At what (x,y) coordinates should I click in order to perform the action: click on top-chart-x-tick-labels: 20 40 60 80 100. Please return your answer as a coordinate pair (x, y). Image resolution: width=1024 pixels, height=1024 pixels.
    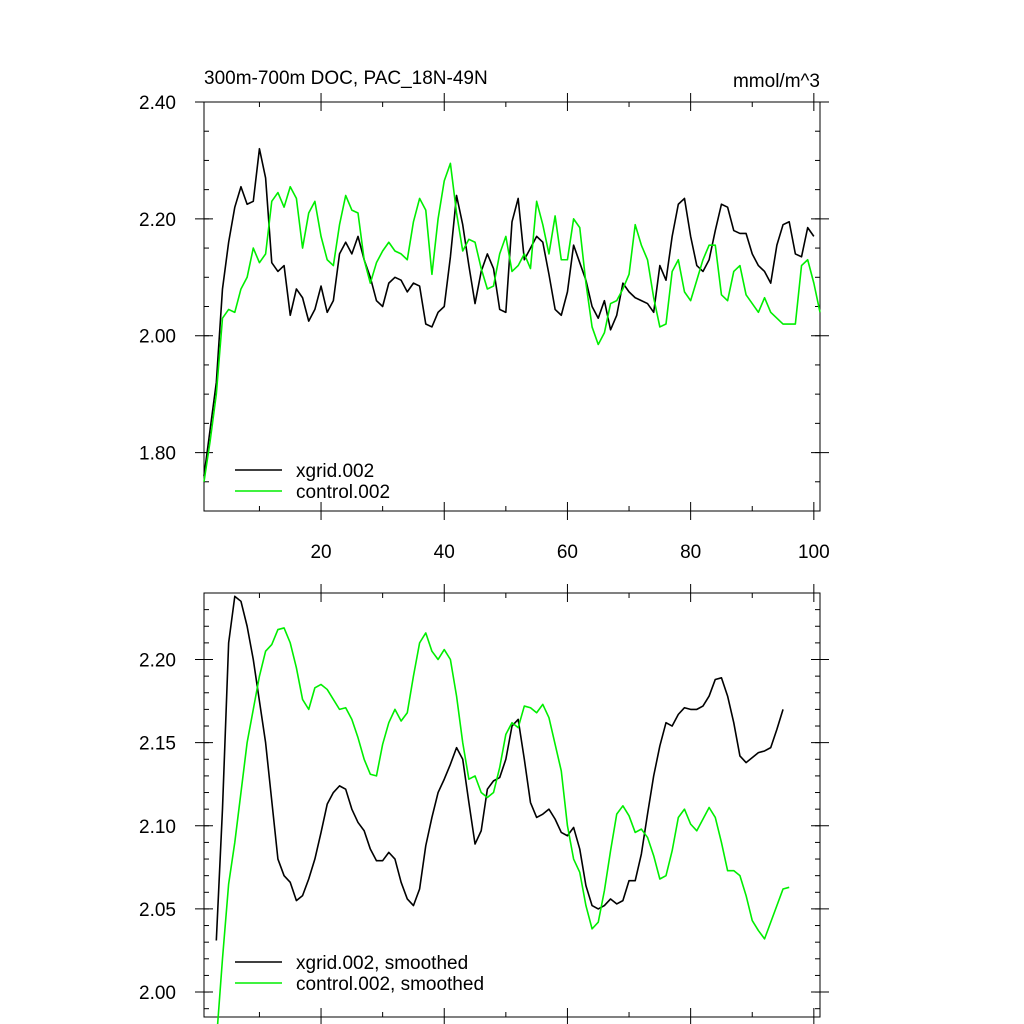
    Looking at the image, I should click on (569, 552).